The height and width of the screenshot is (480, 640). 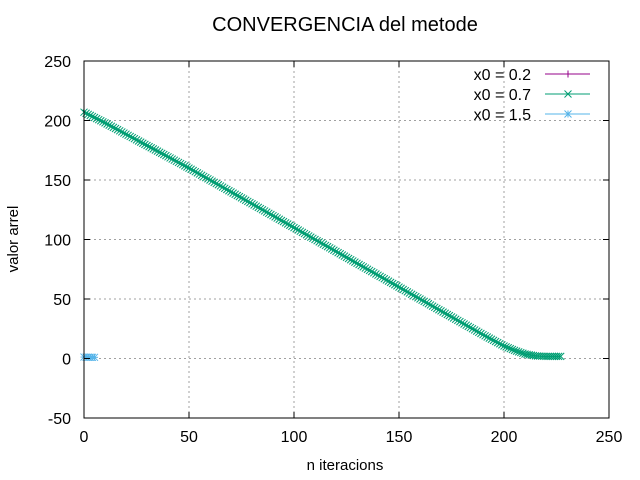 What do you see at coordinates (568, 74) in the screenshot?
I see `legend-marker` at bounding box center [568, 74].